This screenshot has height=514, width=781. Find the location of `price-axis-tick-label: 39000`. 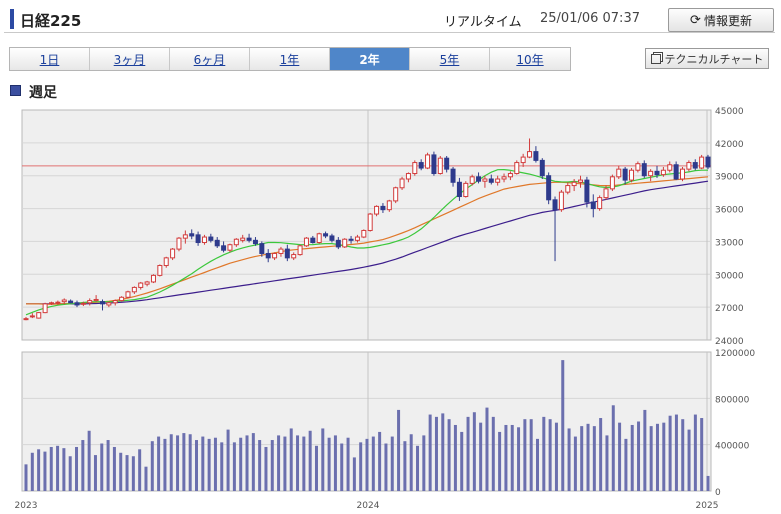

price-axis-tick-label: 39000 is located at coordinates (729, 178).